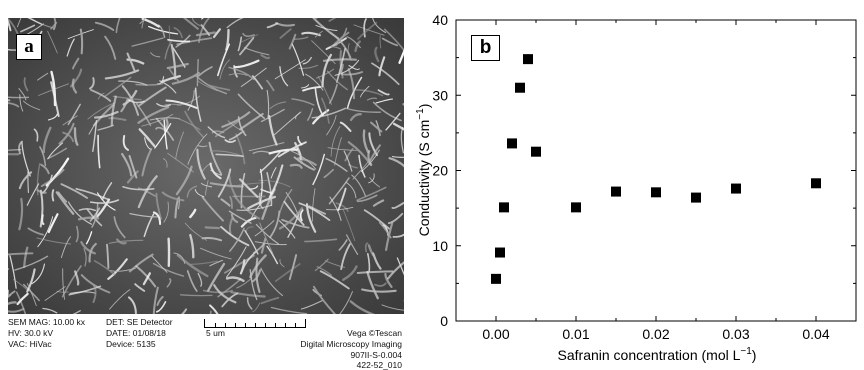  Describe the element at coordinates (139, 322) in the screenshot. I see `detector-text: DET: SE Detector` at that location.